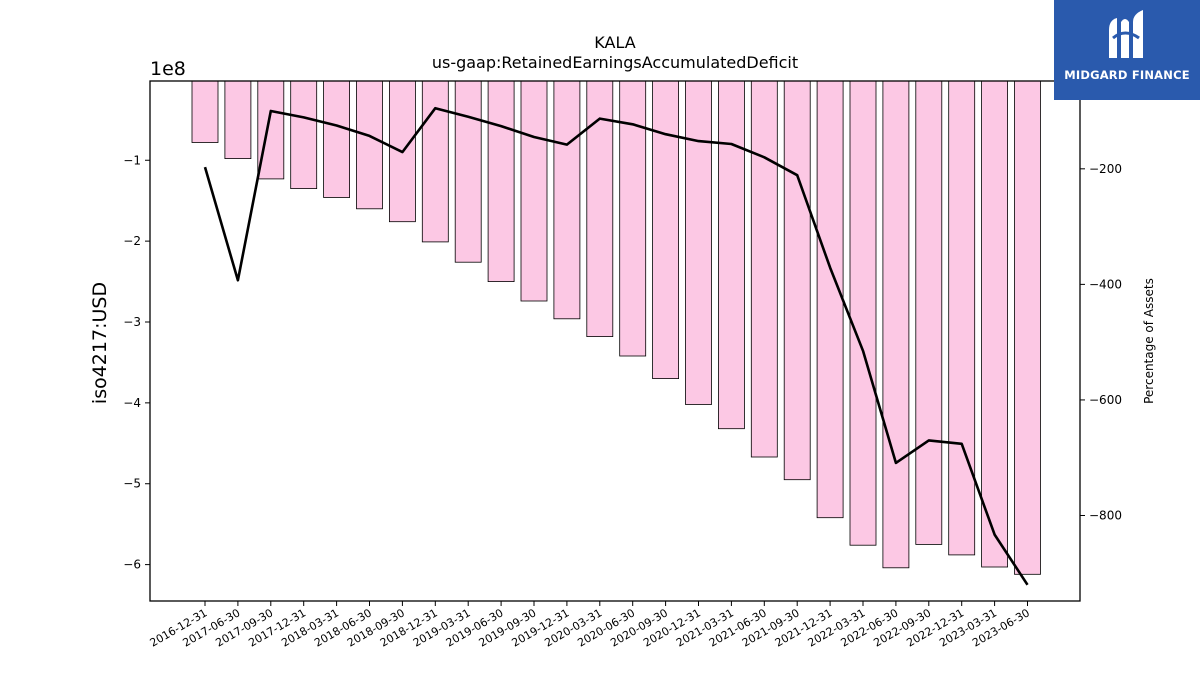 Image resolution: width=1200 pixels, height=675 pixels. What do you see at coordinates (132, 160) in the screenshot?
I see `y-tick-label: −1` at bounding box center [132, 160].